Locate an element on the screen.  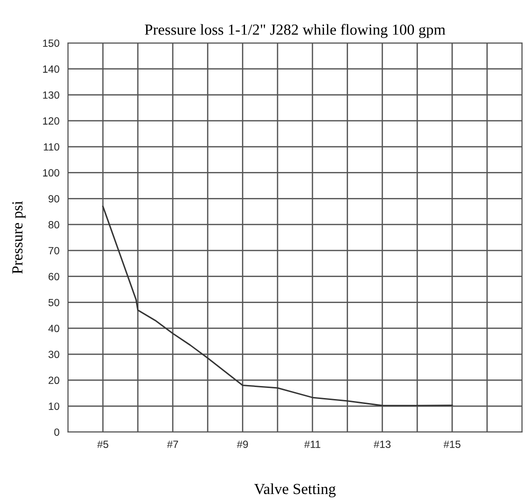
x-tick-label: #13 is located at coordinates (382, 444).